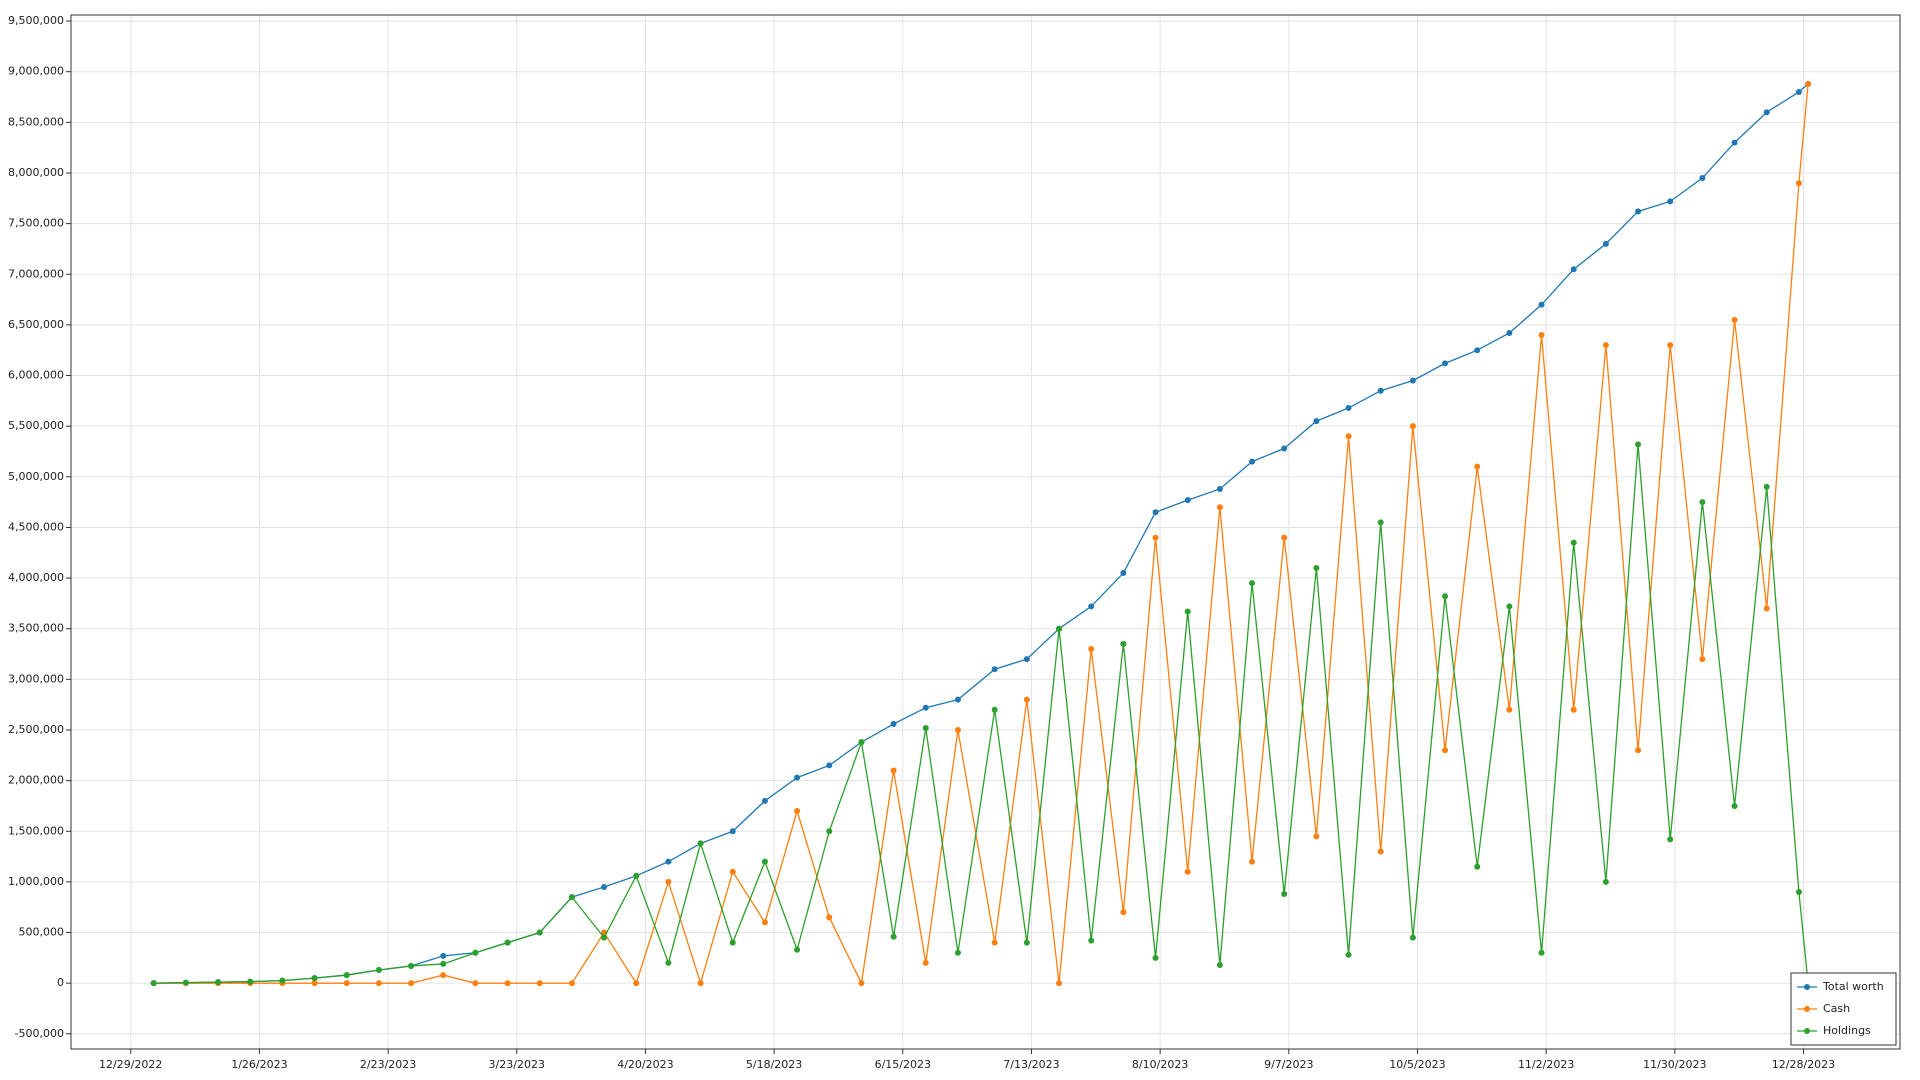 The height and width of the screenshot is (1080, 1920). I want to click on y-tick-label: 7,500,000, so click(36, 223).